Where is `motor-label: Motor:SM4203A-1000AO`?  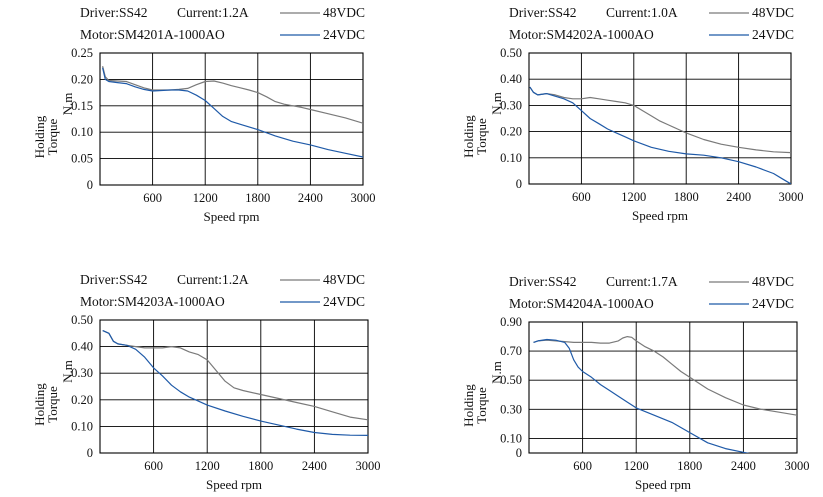 motor-label: Motor:SM4203A-1000AO is located at coordinates (152, 301).